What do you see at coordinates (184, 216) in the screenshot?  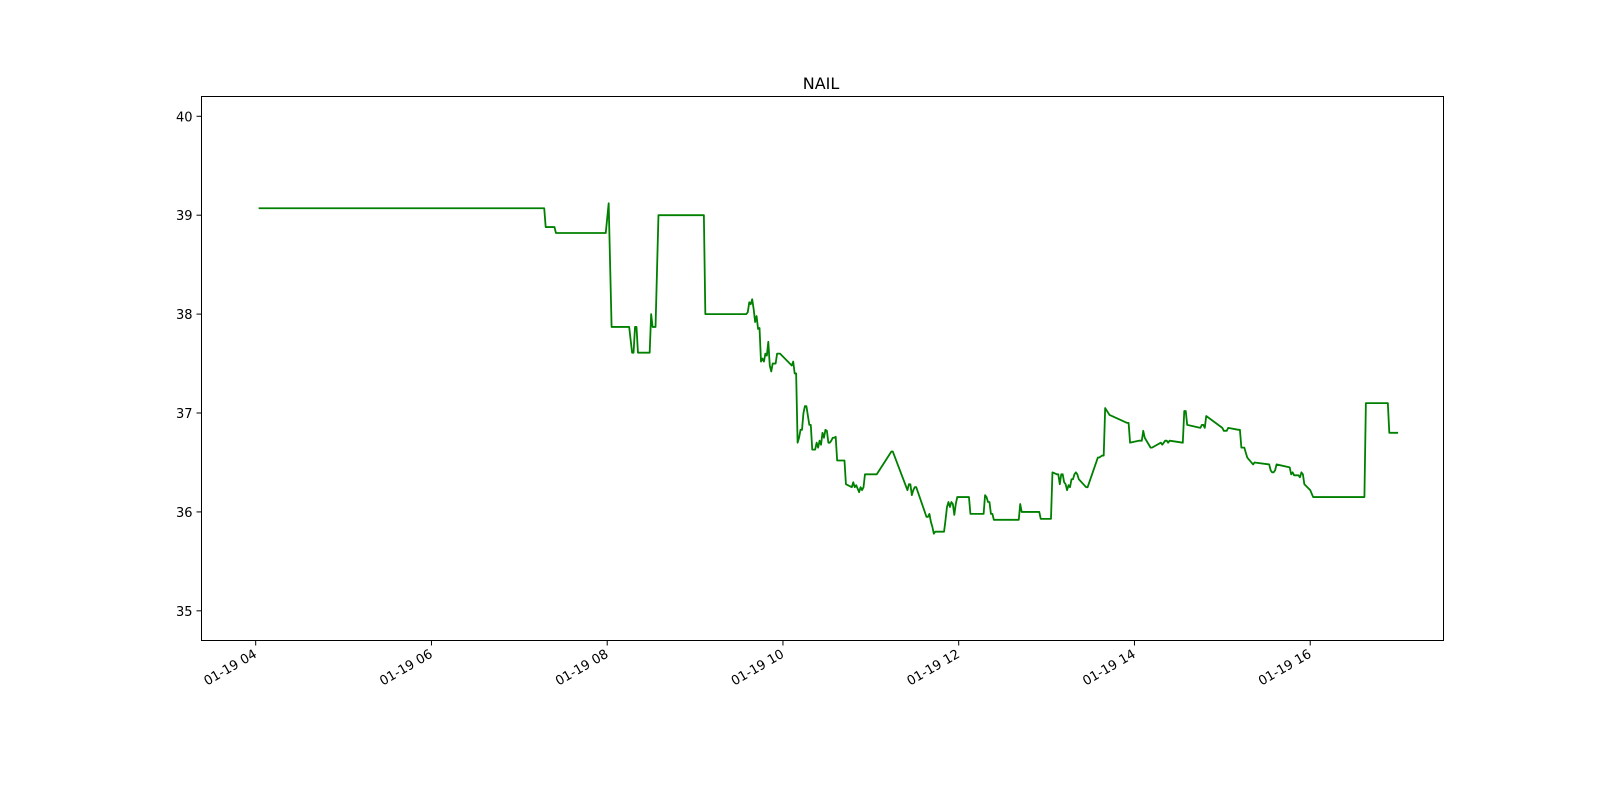 I see `y-tick-label: 39` at bounding box center [184, 216].